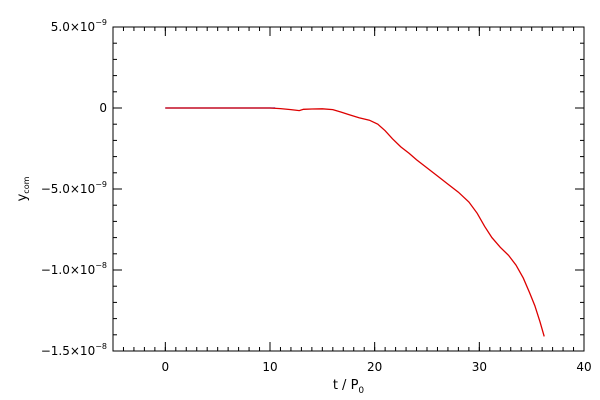  Describe the element at coordinates (479, 367) in the screenshot. I see `x-tick-label: 30` at that location.